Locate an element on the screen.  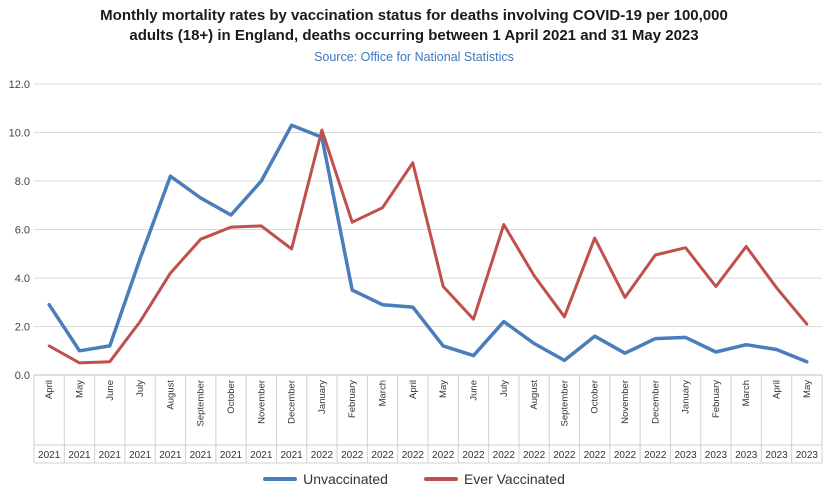
legend-item-unvaccinated: Unvaccinated is located at coordinates (325, 479).